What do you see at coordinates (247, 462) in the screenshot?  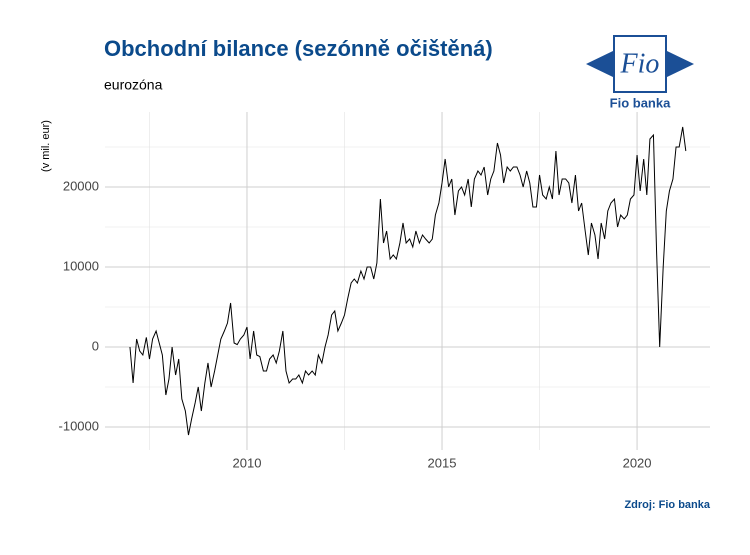 I see `x-tick-label: 2010` at bounding box center [247, 462].